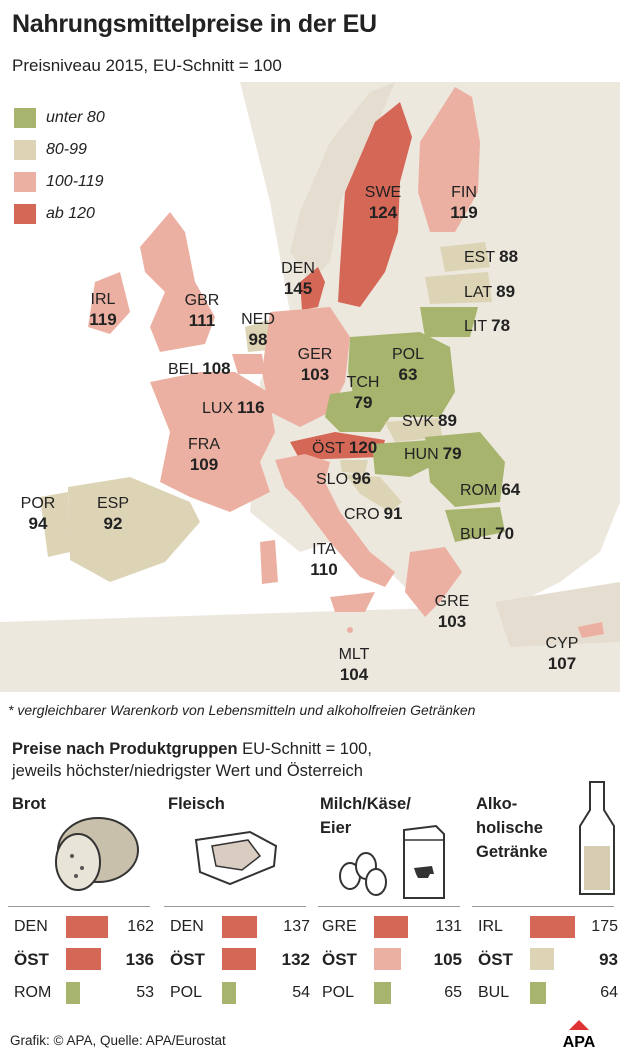 Image resolution: width=620 pixels, height=1057 pixels. What do you see at coordinates (147, 65) in the screenshot?
I see `page-subtitle: Preisniveau 2015, EU-Schnitt = 100` at bounding box center [147, 65].